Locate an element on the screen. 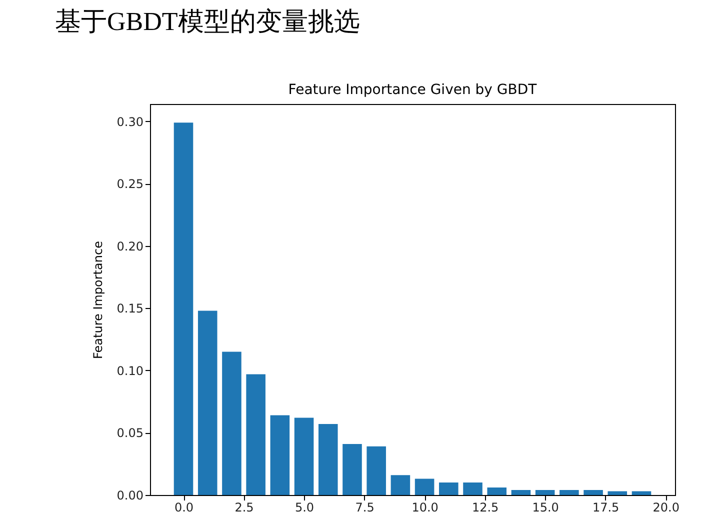  y-tick-label: 0.20 is located at coordinates (130, 246).